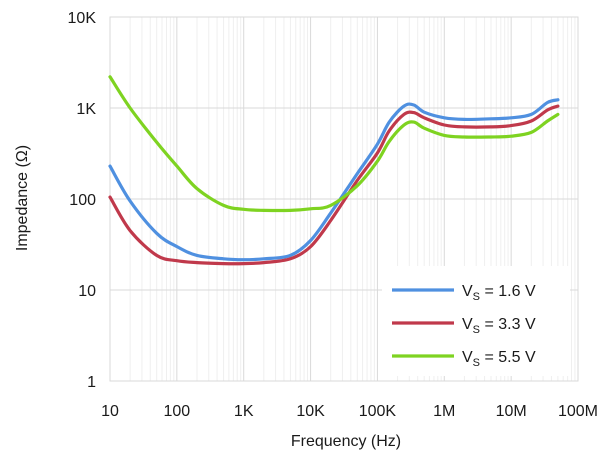 This screenshot has height=458, width=612. What do you see at coordinates (499, 326) in the screenshot?
I see `legend-label-2: VS = 3.3 V` at bounding box center [499, 326].